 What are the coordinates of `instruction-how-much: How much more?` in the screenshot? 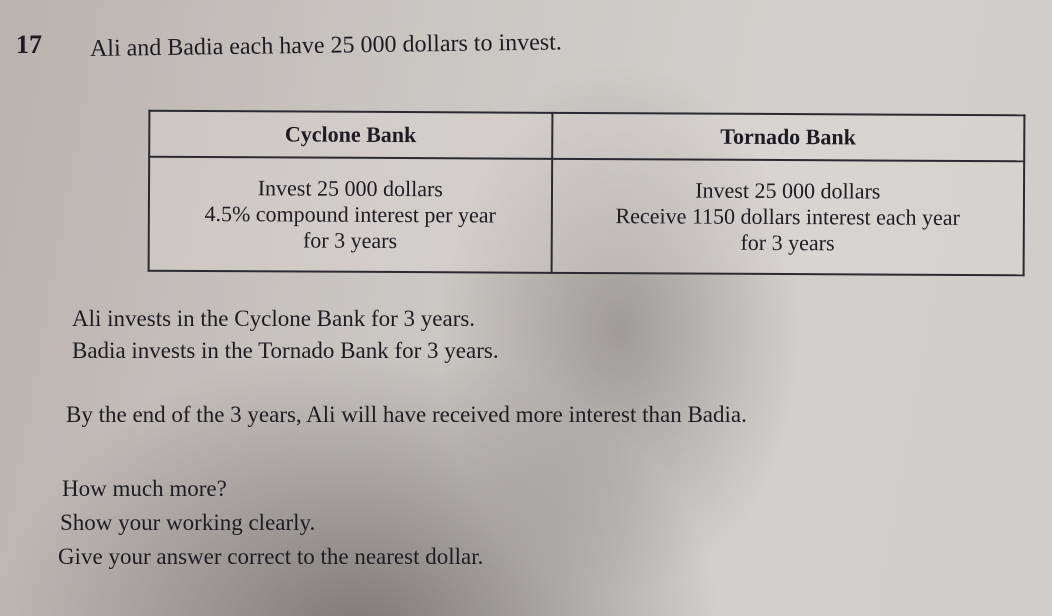 It's located at (144, 488).